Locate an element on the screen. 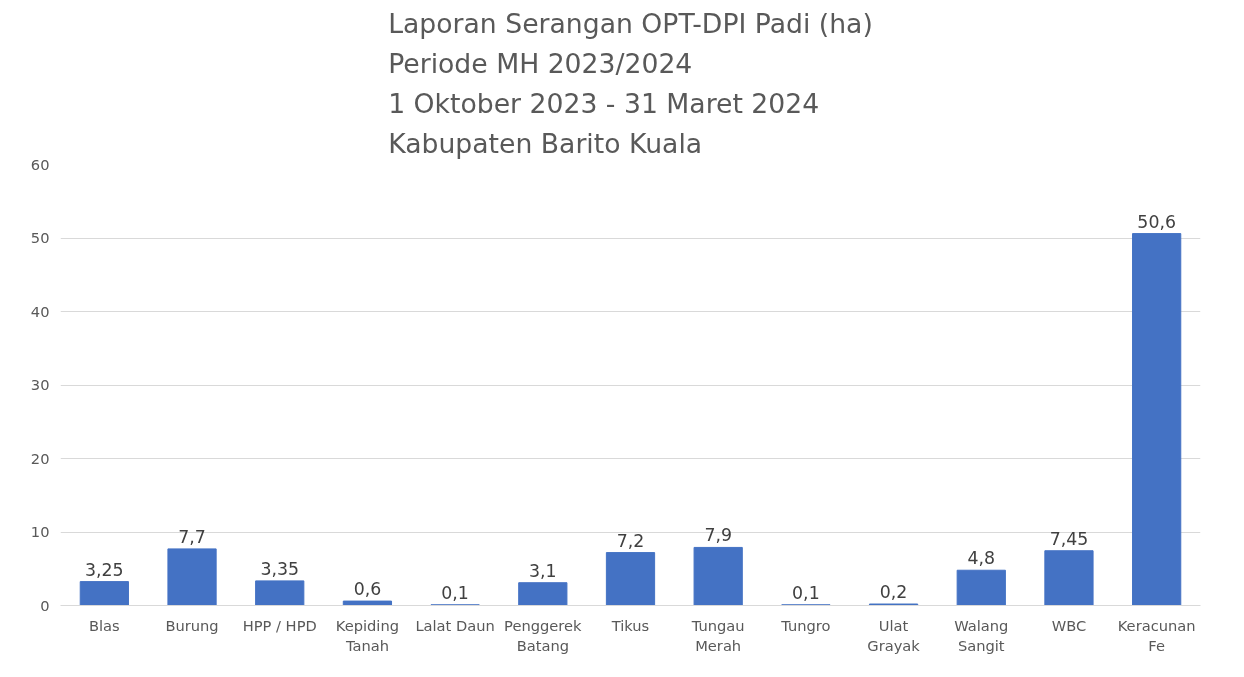  y-tick-label: 10 is located at coordinates (40, 531).